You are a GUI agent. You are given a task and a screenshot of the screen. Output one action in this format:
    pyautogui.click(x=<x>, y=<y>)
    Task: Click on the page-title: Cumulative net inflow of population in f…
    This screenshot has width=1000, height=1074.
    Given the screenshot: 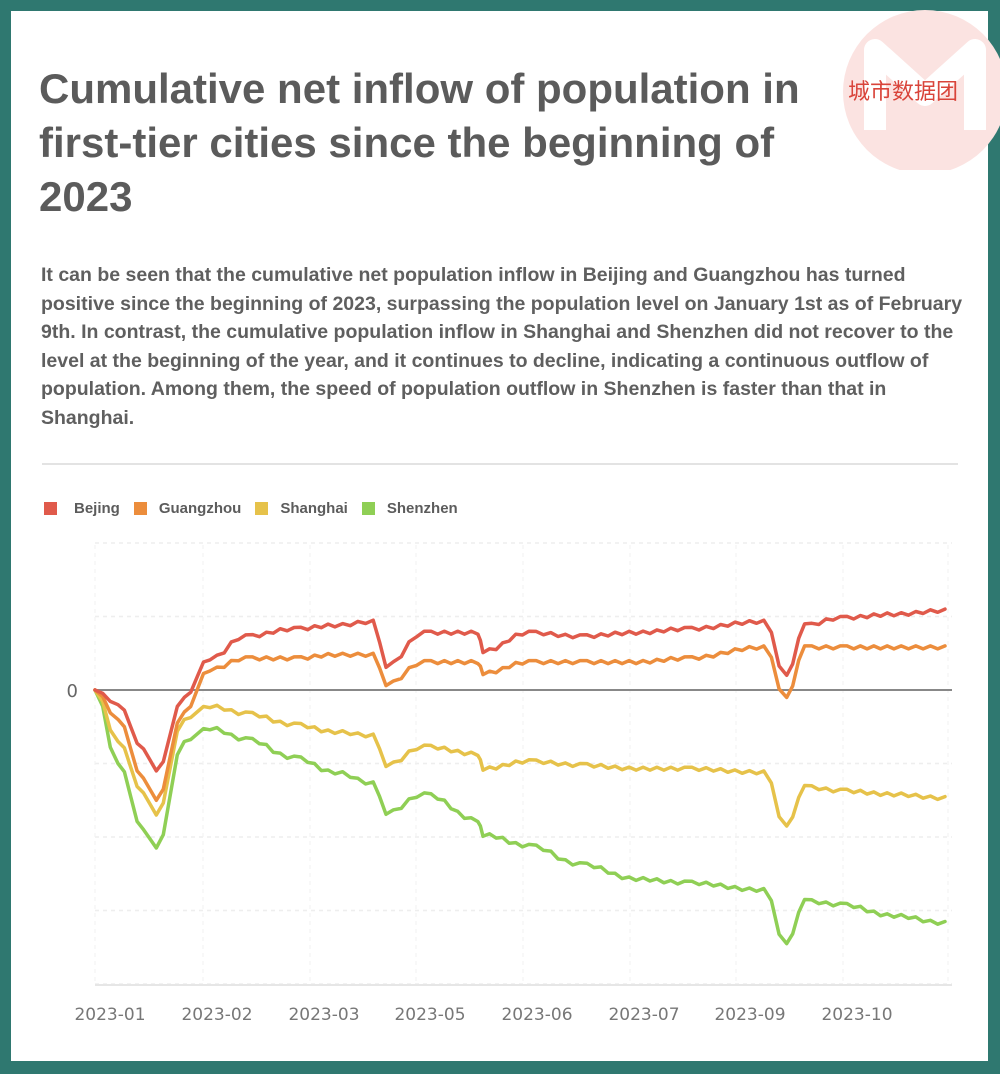 What is the action you would take?
    pyautogui.click(x=419, y=142)
    